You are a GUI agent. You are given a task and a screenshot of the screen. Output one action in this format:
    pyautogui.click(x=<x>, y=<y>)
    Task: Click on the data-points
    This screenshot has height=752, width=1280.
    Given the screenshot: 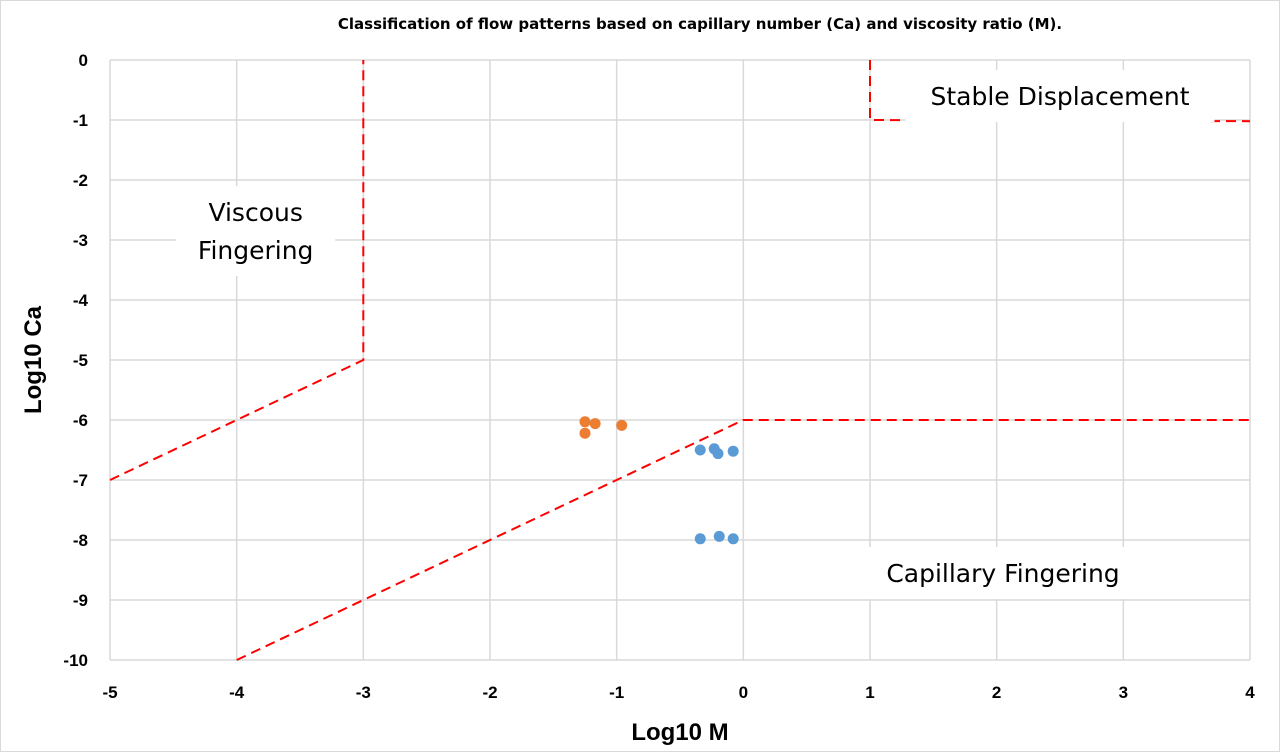 What is the action you would take?
    pyautogui.click(x=659, y=480)
    